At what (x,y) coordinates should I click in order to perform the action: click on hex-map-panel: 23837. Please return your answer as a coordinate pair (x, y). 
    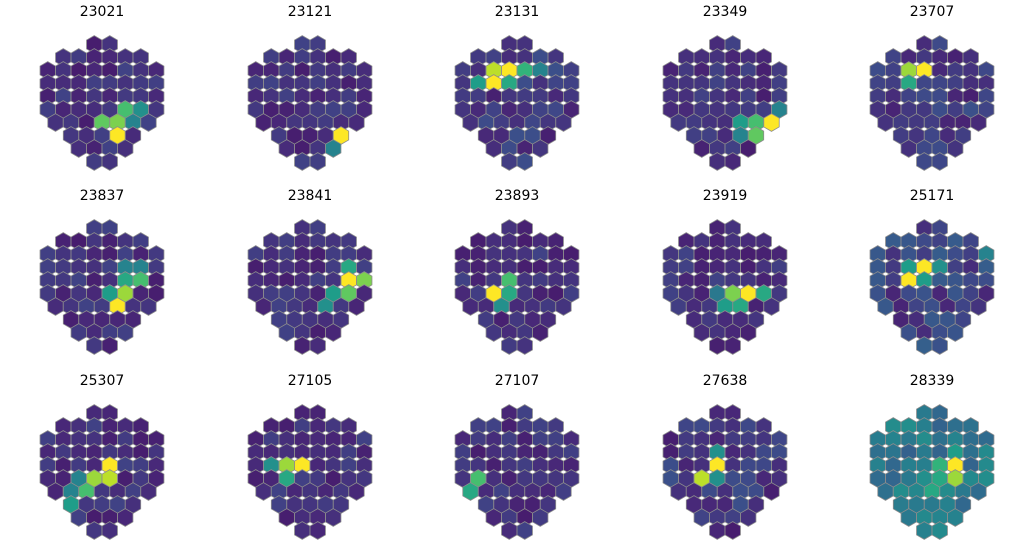
    Looking at the image, I should click on (102, 271).